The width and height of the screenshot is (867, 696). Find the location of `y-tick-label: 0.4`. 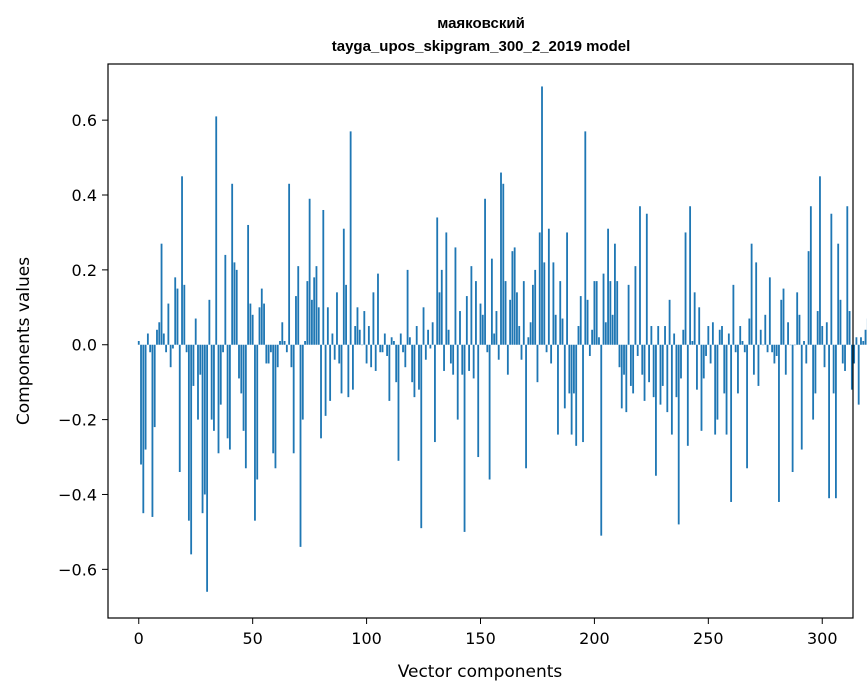

y-tick-label: 0.4 is located at coordinates (84, 195).